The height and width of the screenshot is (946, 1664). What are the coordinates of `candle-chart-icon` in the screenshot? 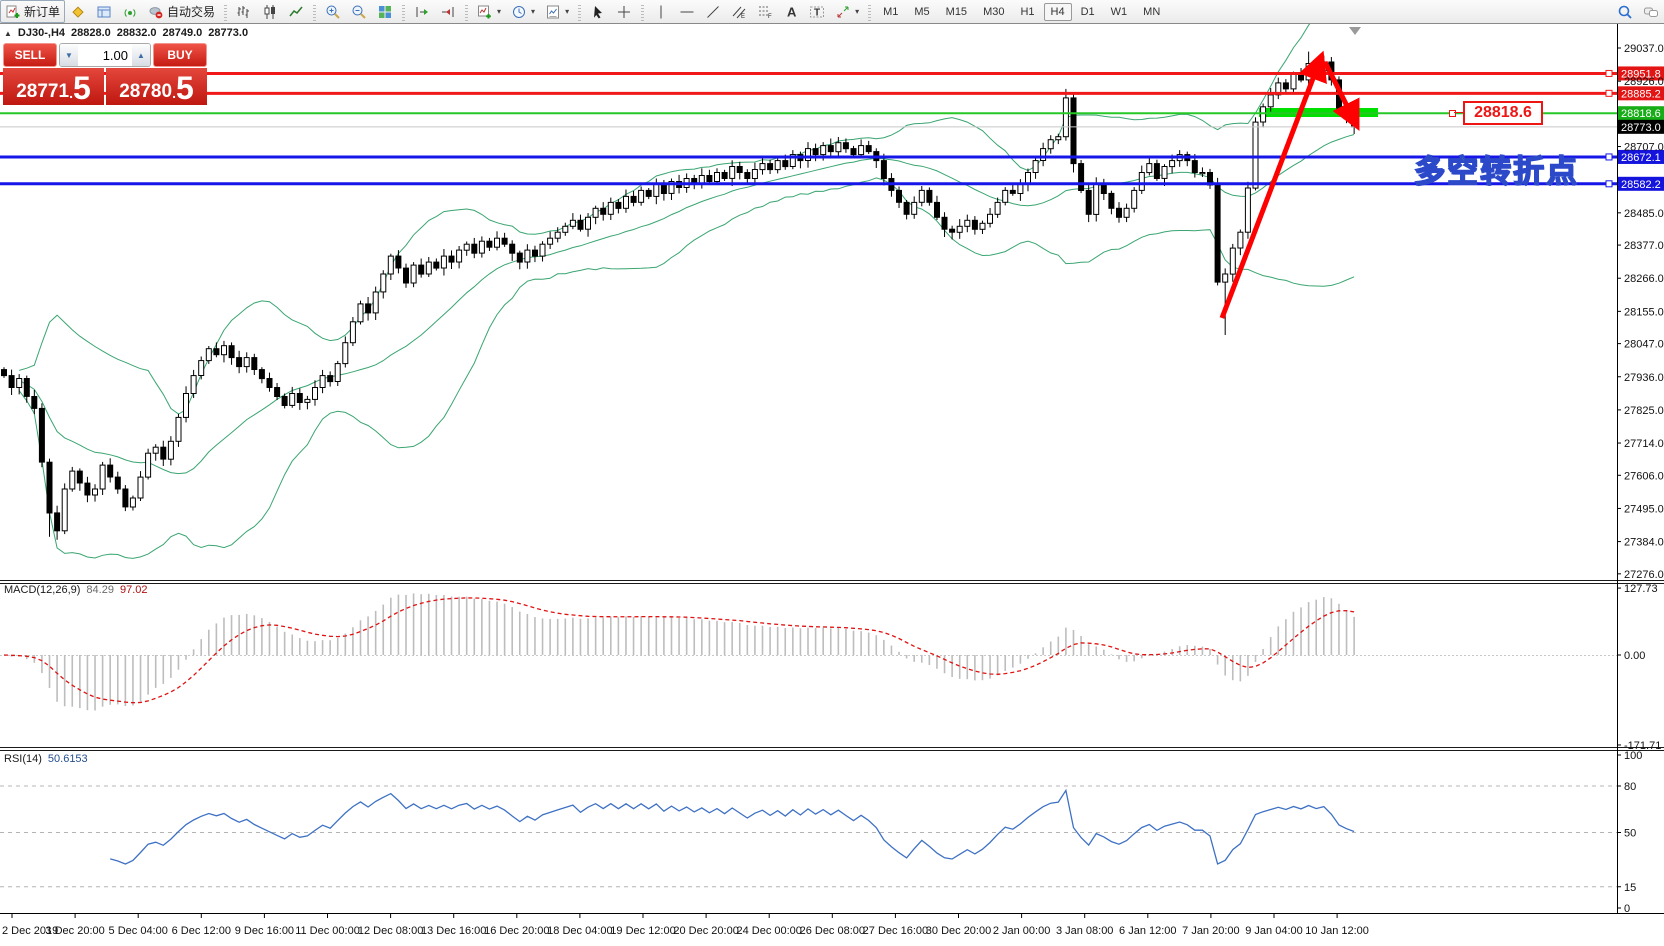 It's located at (270, 12).